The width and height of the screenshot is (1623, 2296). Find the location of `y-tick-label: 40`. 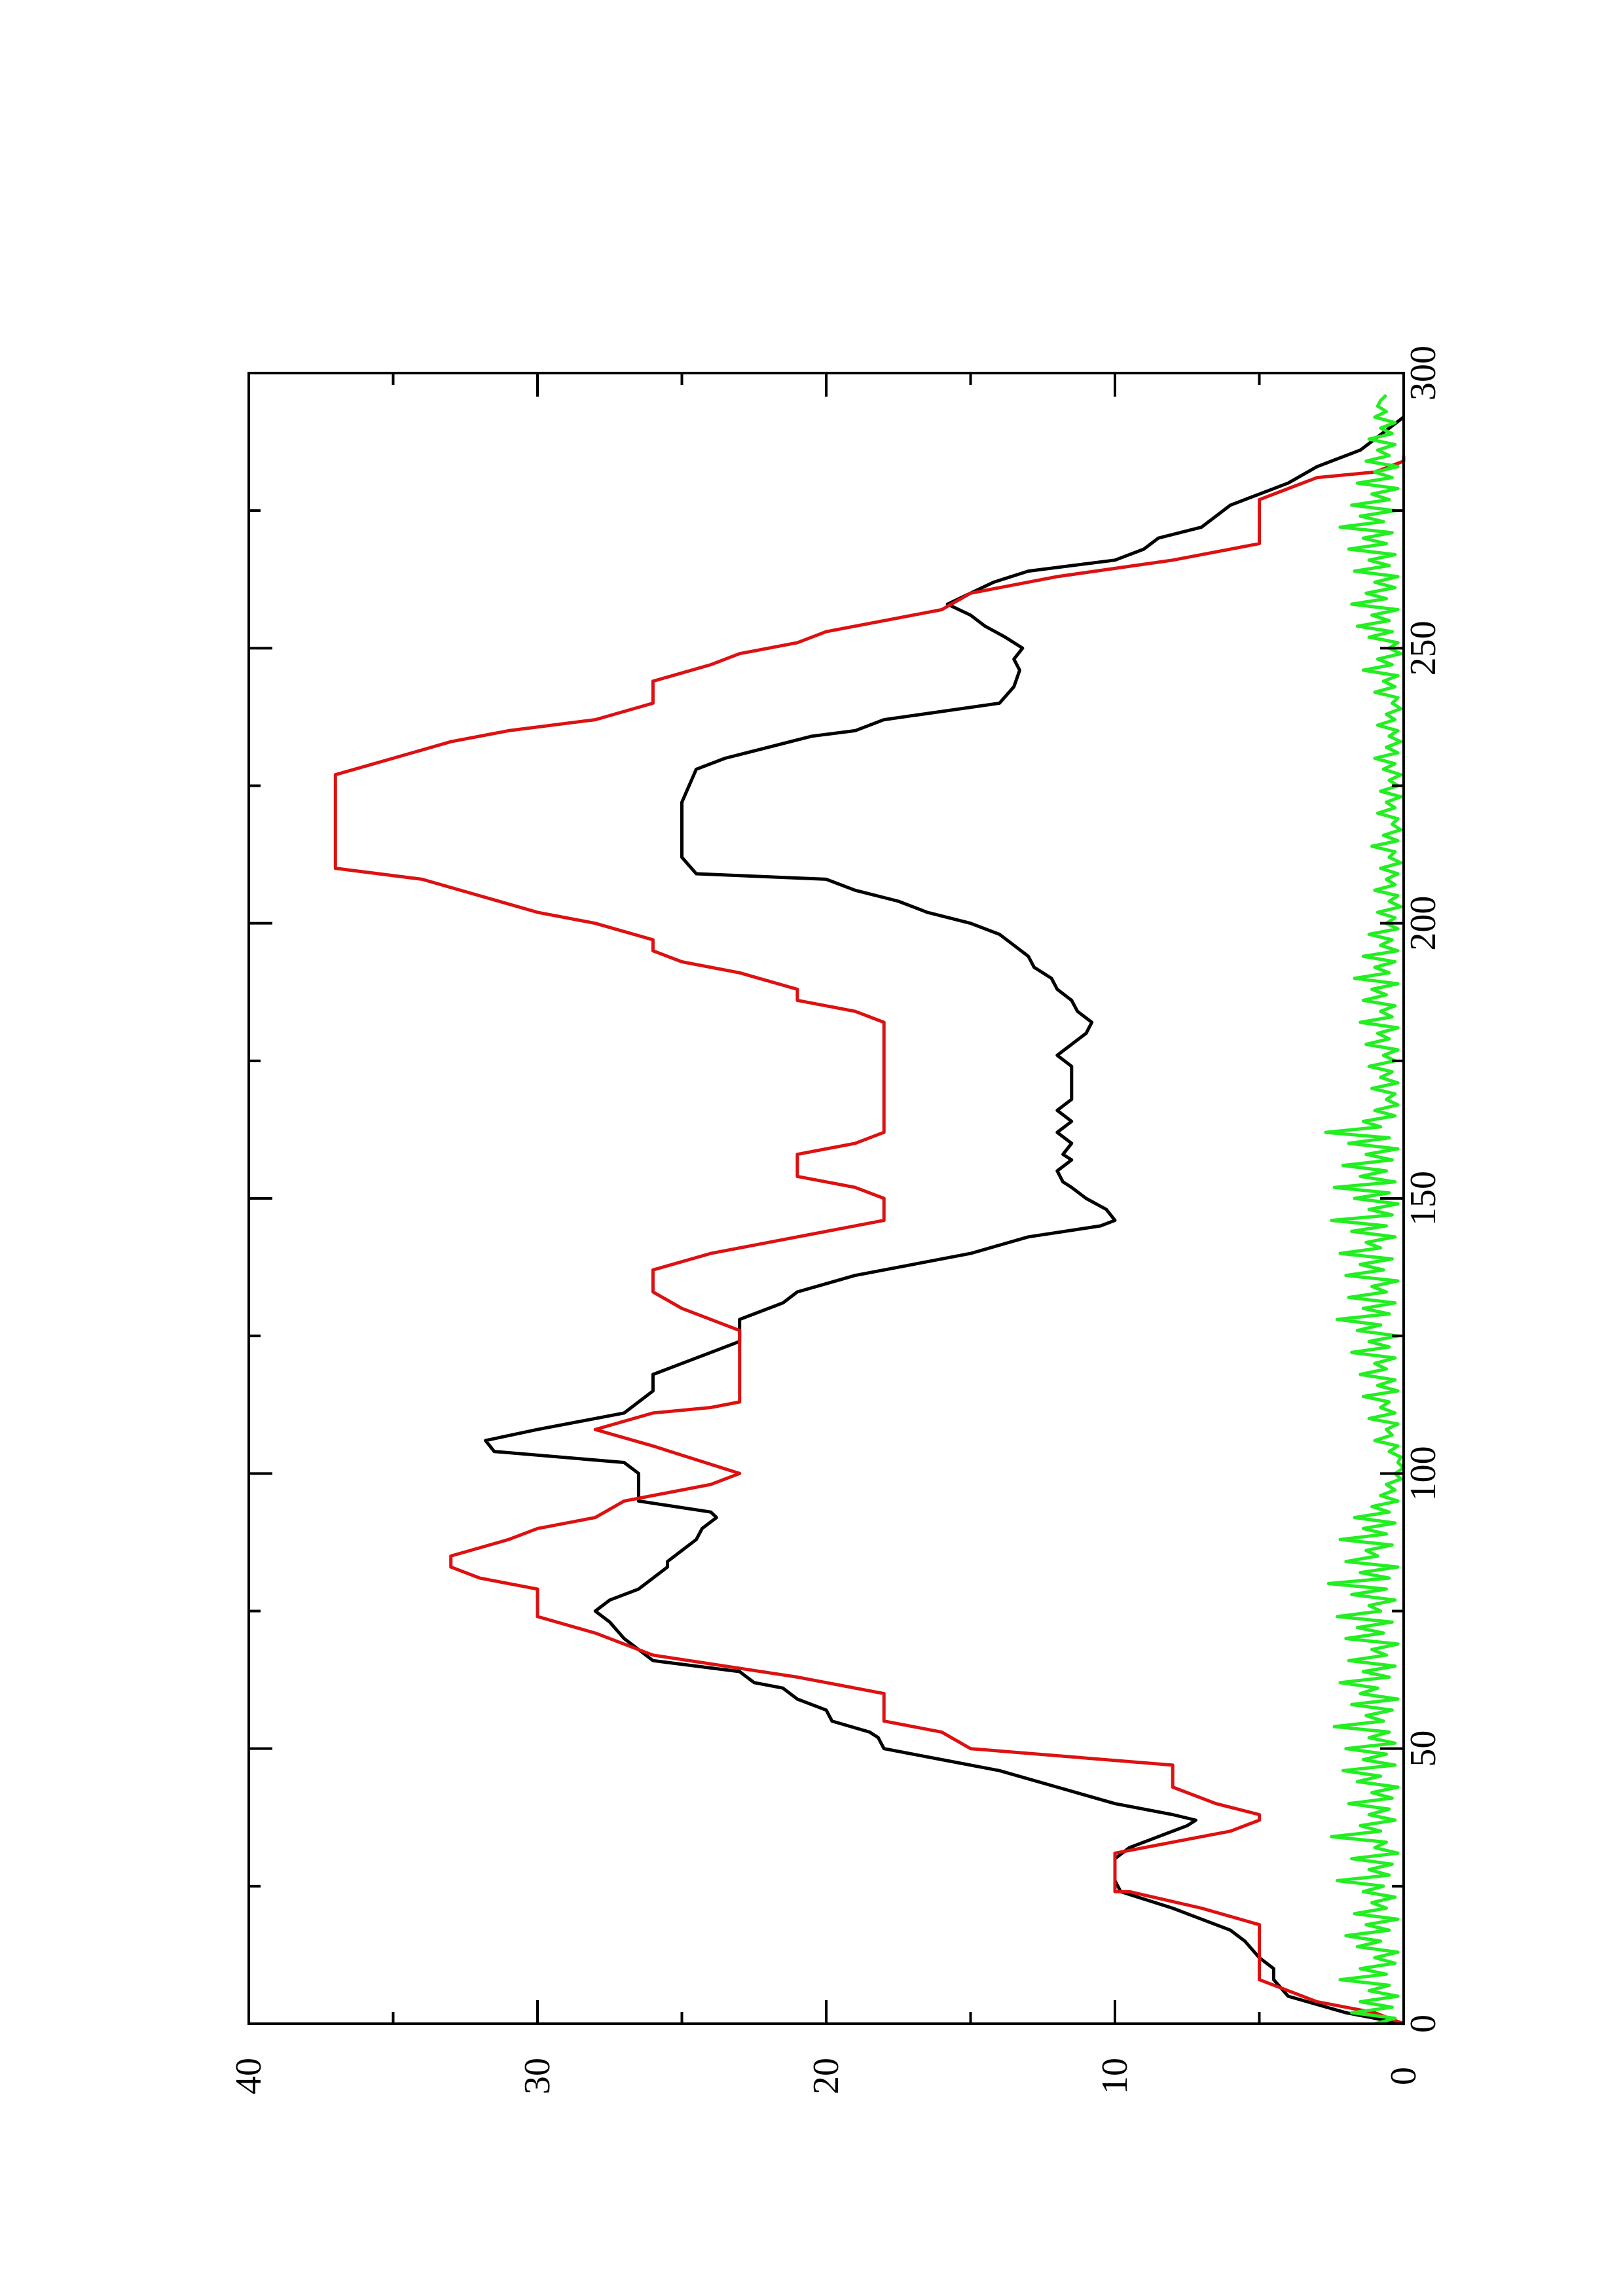

y-tick-label: 40 is located at coordinates (248, 2076).